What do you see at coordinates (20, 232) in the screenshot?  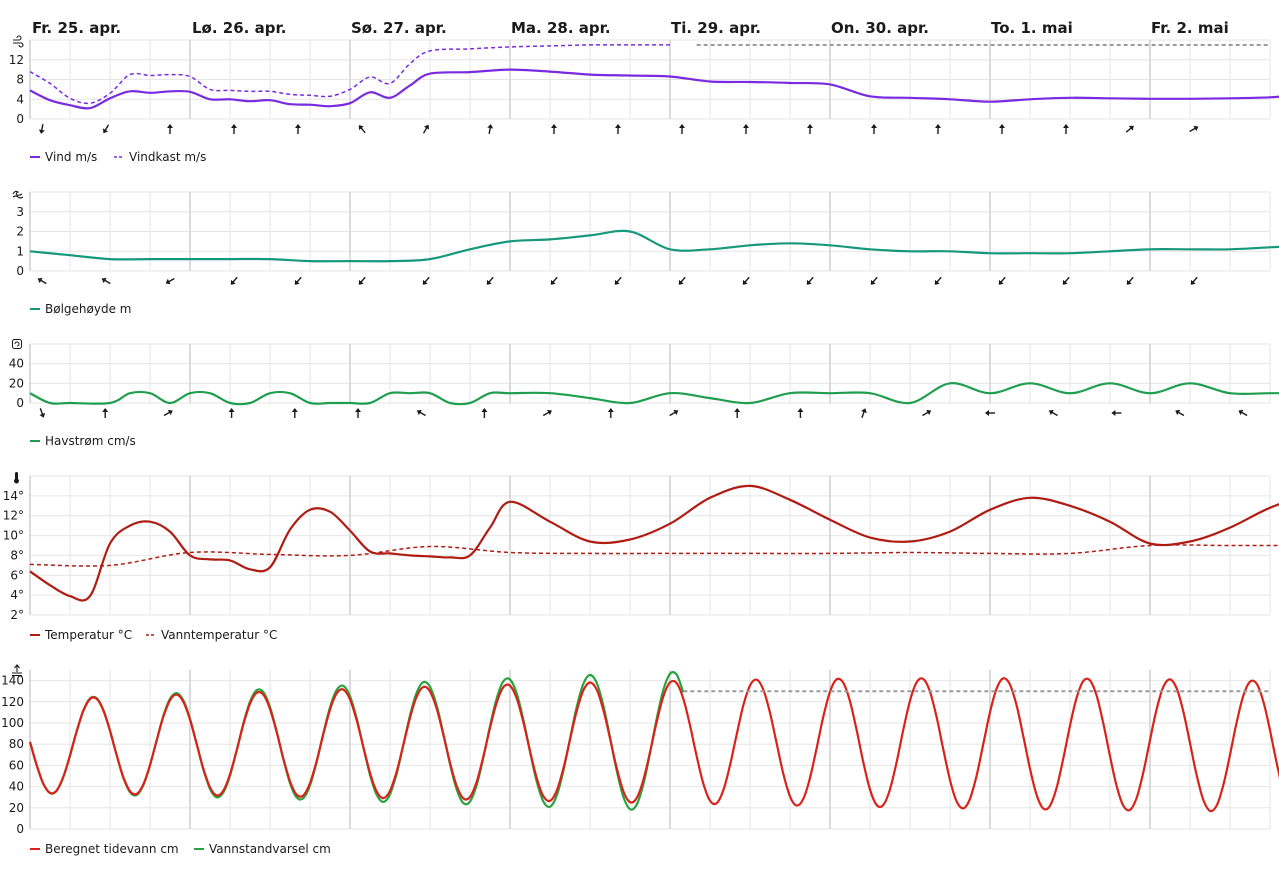 I see `y-tick-label: 2` at bounding box center [20, 232].